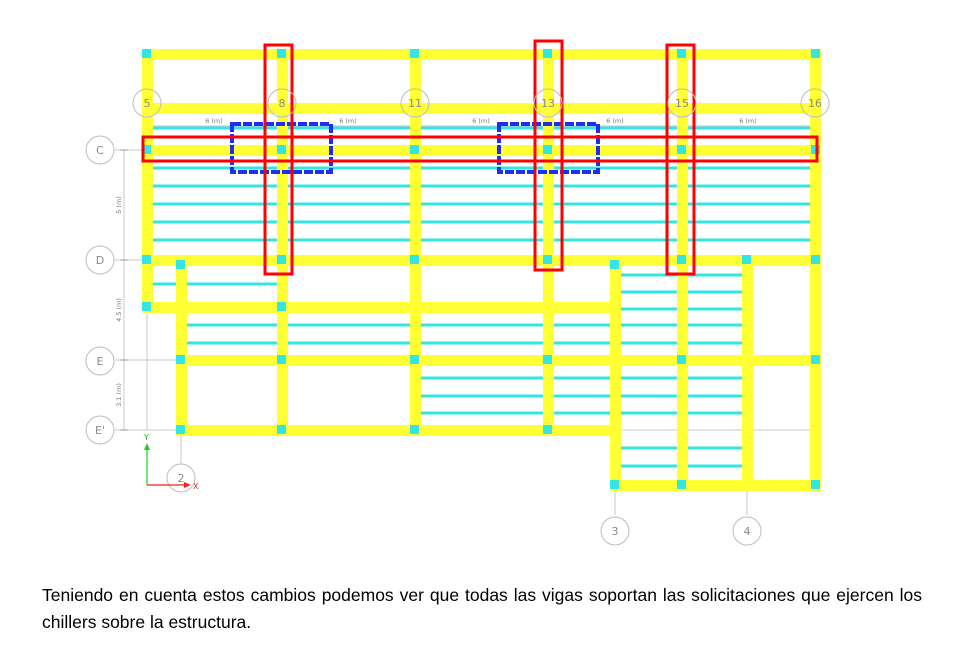  What do you see at coordinates (119, 395) in the screenshot?
I see `dimension-label: 3.1 (m)` at bounding box center [119, 395].